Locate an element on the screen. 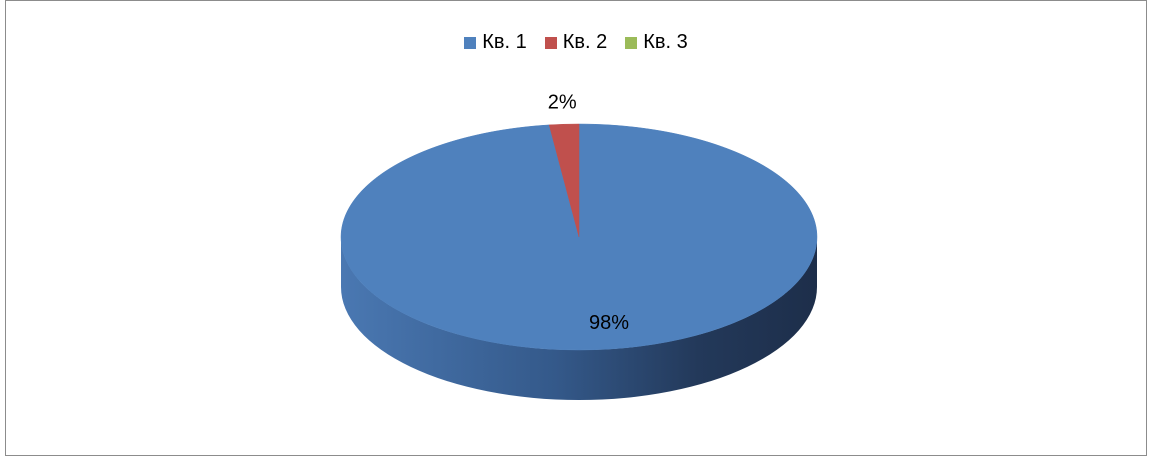  legend-item-q1: Кв. 1 is located at coordinates (495, 42).